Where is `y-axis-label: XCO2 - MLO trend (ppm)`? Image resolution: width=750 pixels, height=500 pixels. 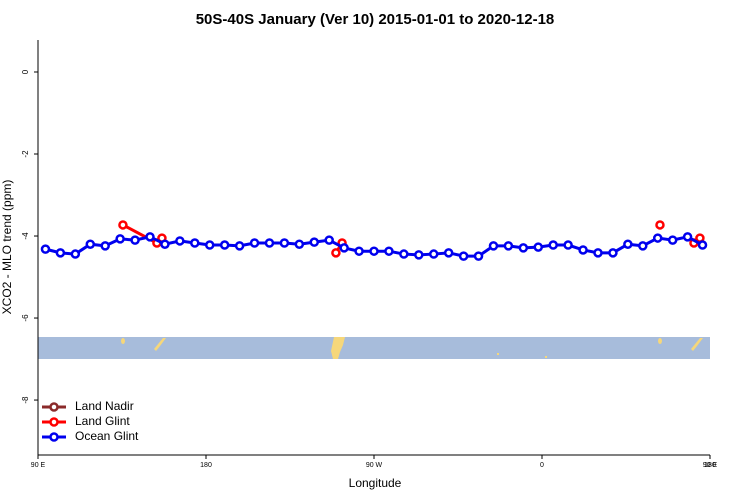 y-axis-label: XCO2 - MLO trend (ppm) is located at coordinates (7, 247).